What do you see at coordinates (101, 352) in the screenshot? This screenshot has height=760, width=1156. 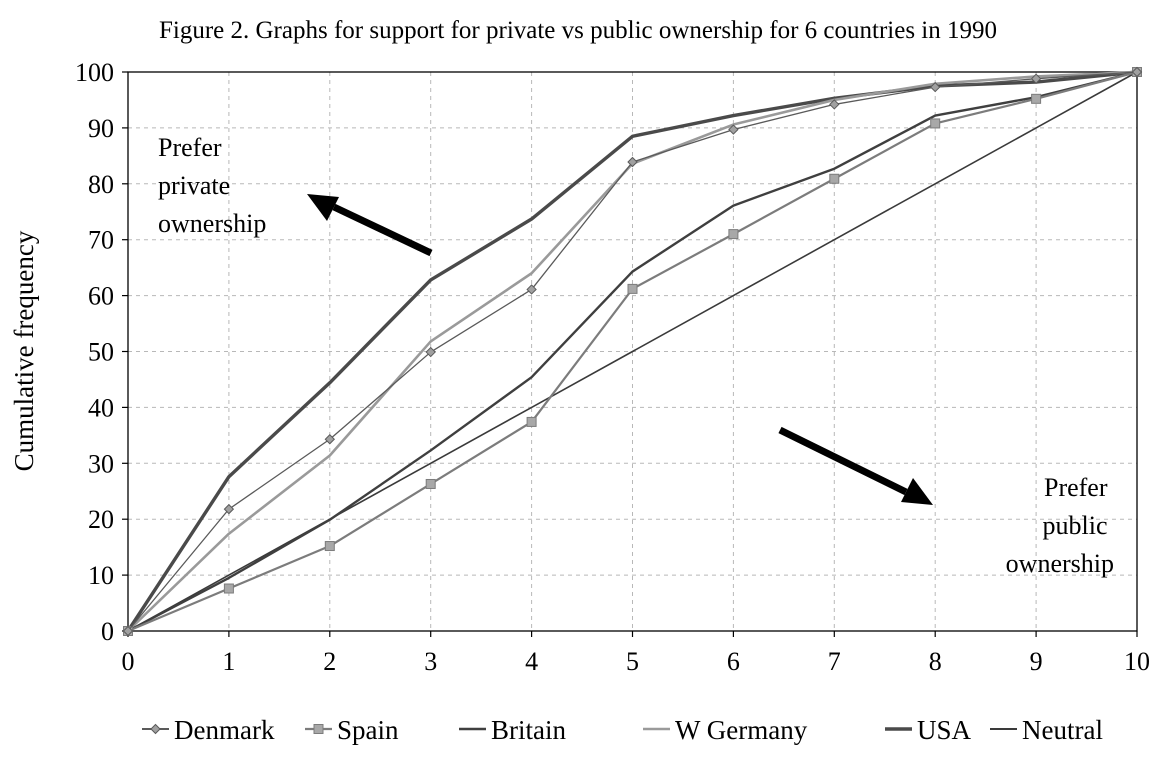 I see `y-tick-label-50: 50` at bounding box center [101, 352].